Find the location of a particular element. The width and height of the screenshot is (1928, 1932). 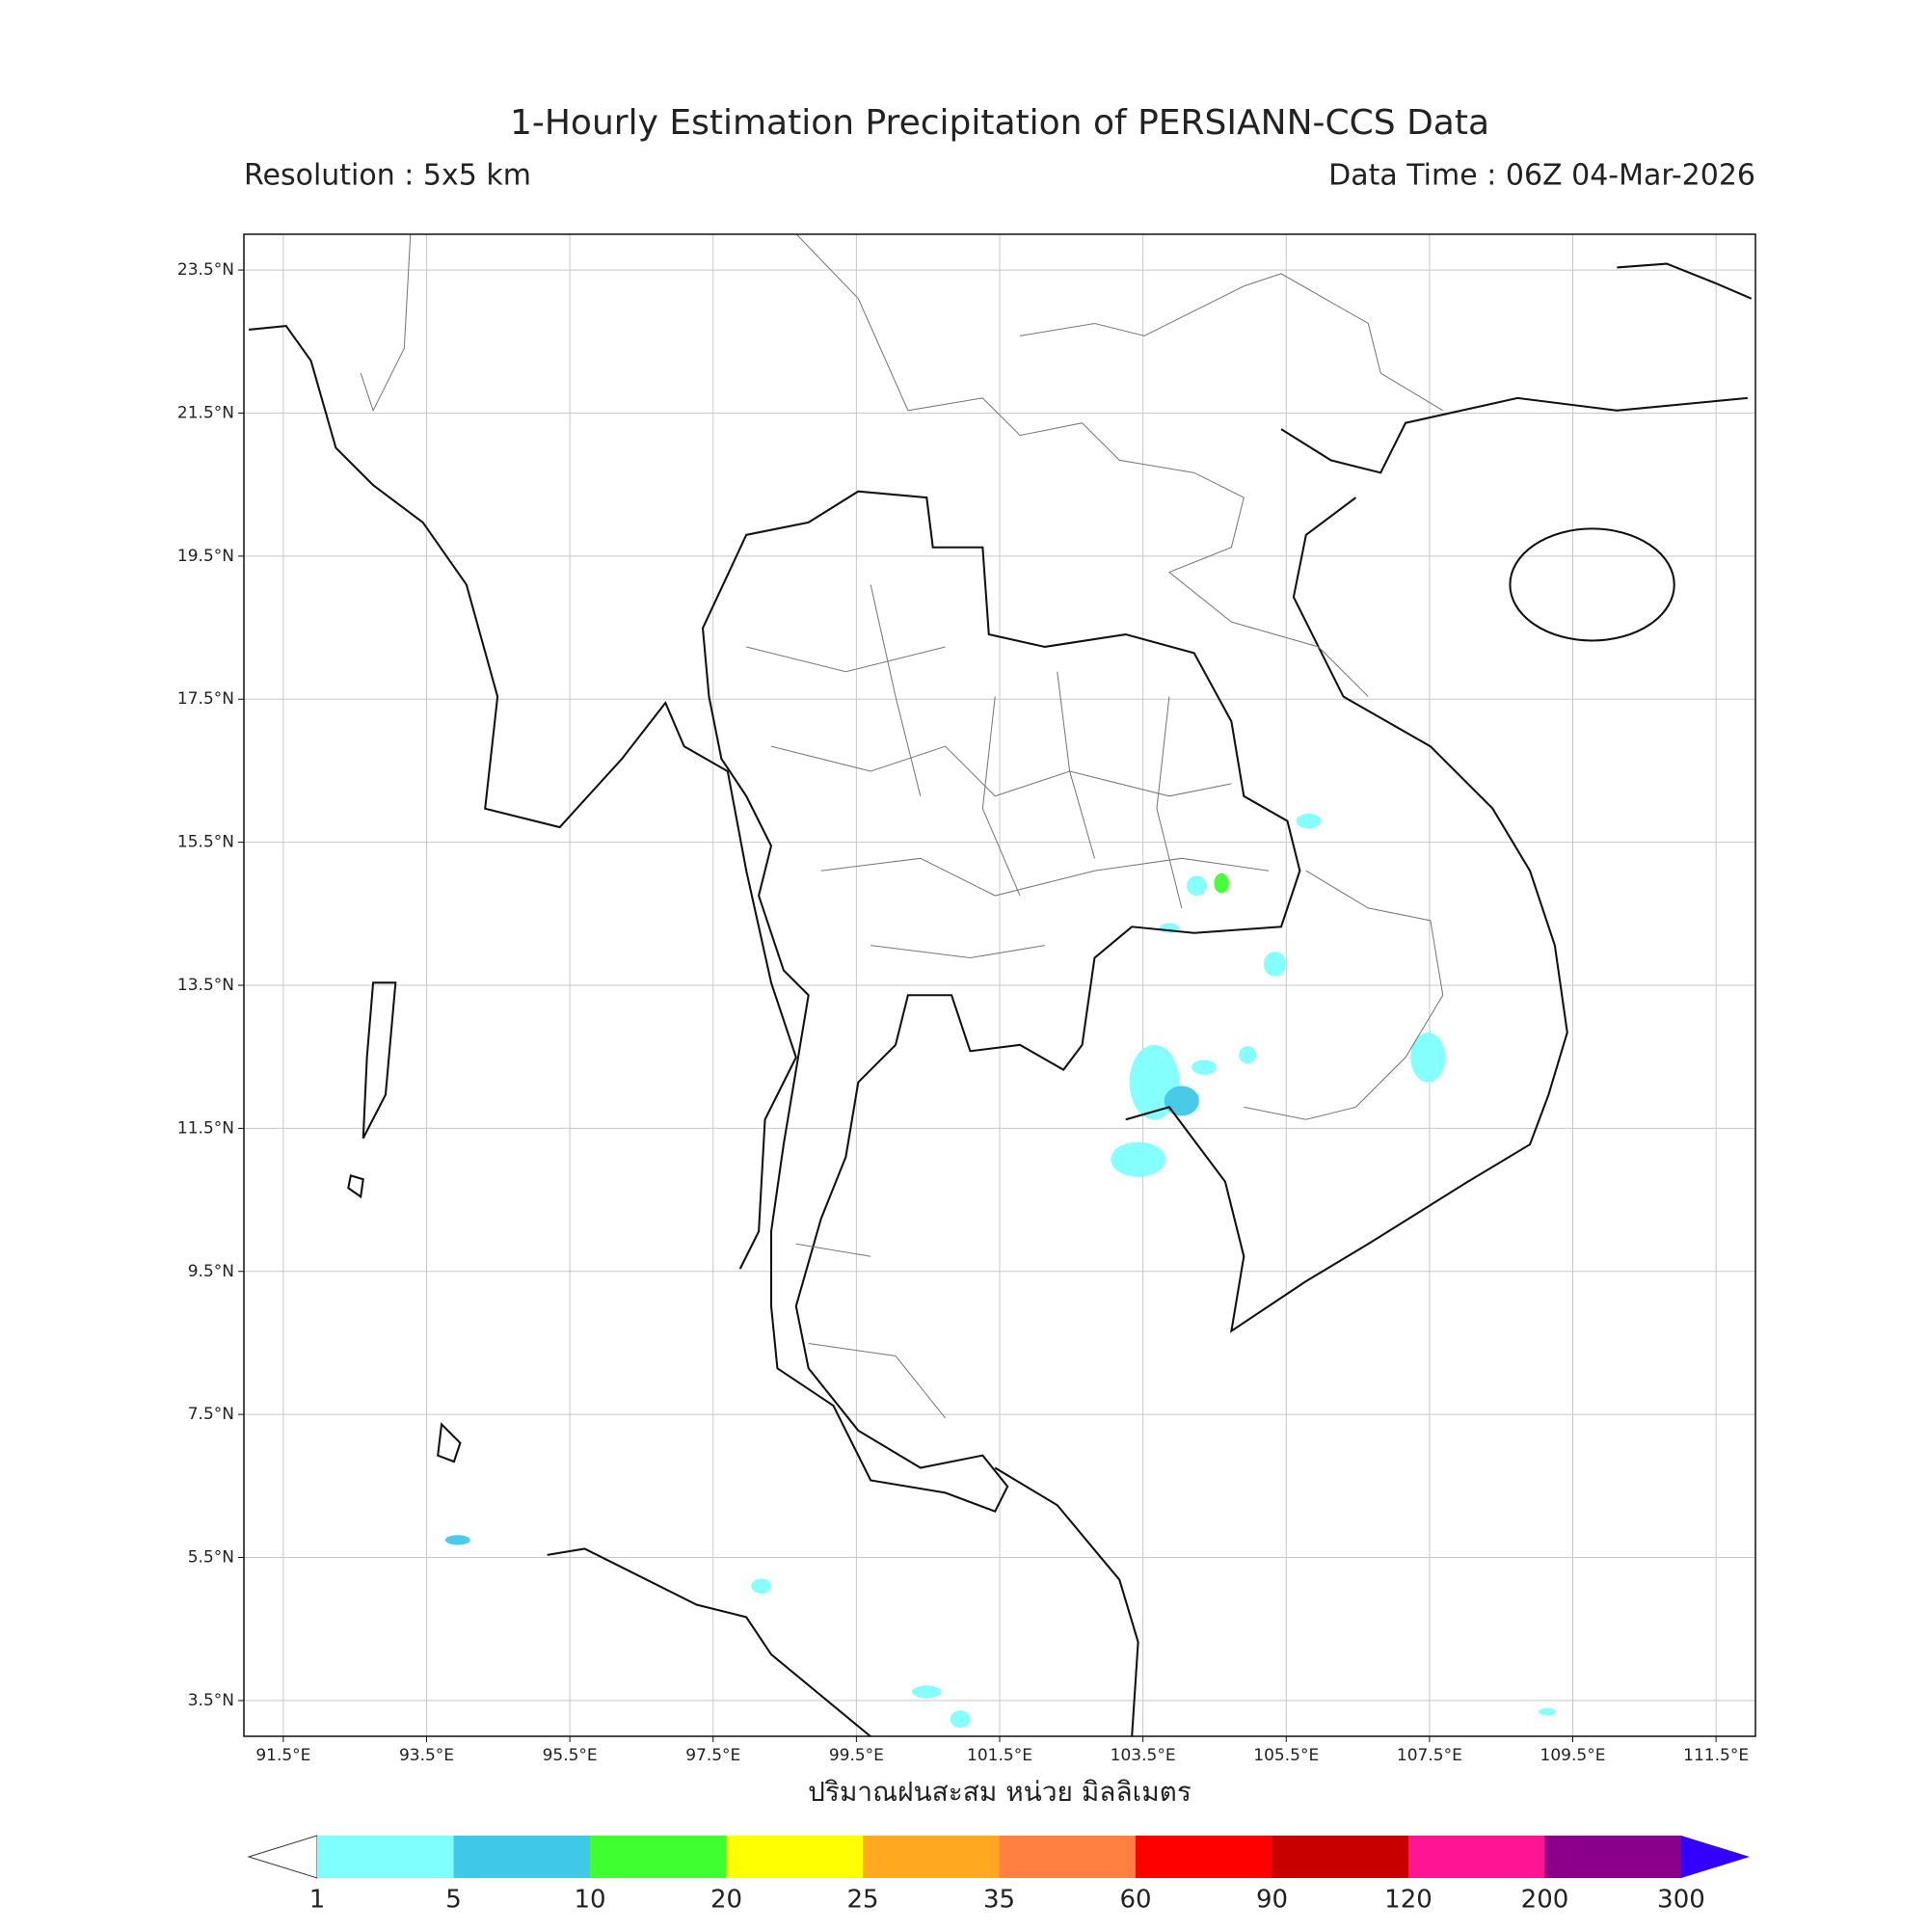

y-tick-label: 11.5°N is located at coordinates (205, 1128).